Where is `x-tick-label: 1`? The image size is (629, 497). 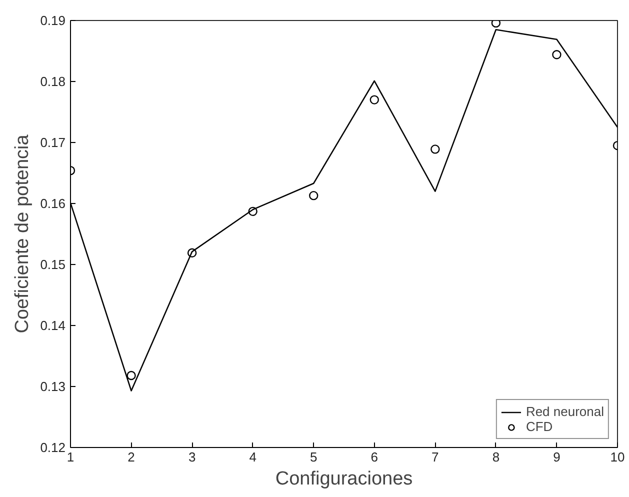
x-tick-label: 1 is located at coordinates (70, 457).